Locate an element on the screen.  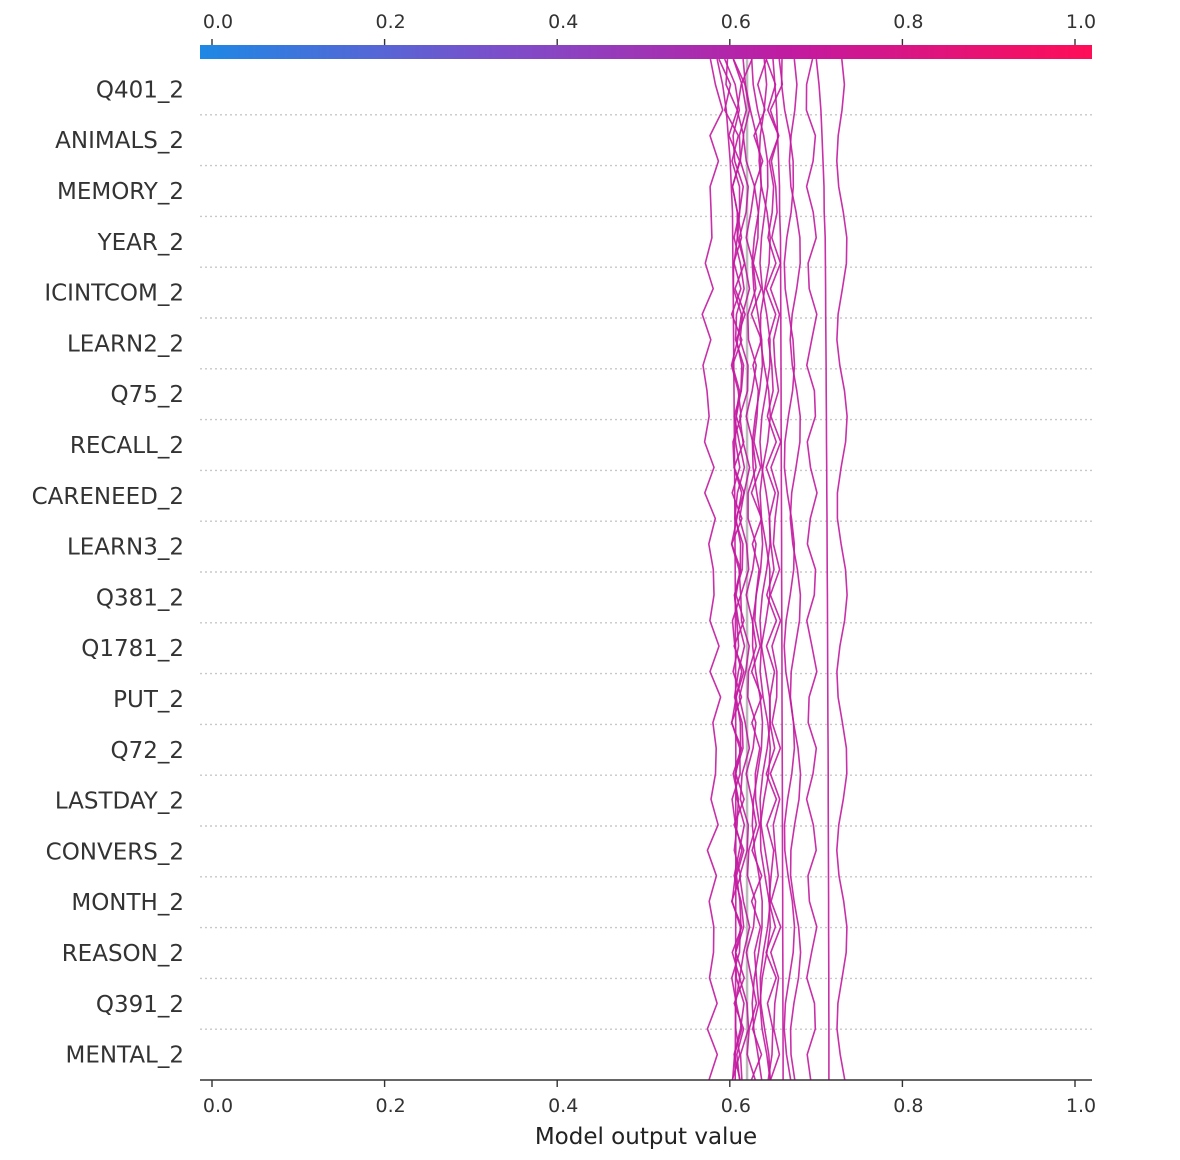
feature-label: PUT_2 is located at coordinates (148, 700).